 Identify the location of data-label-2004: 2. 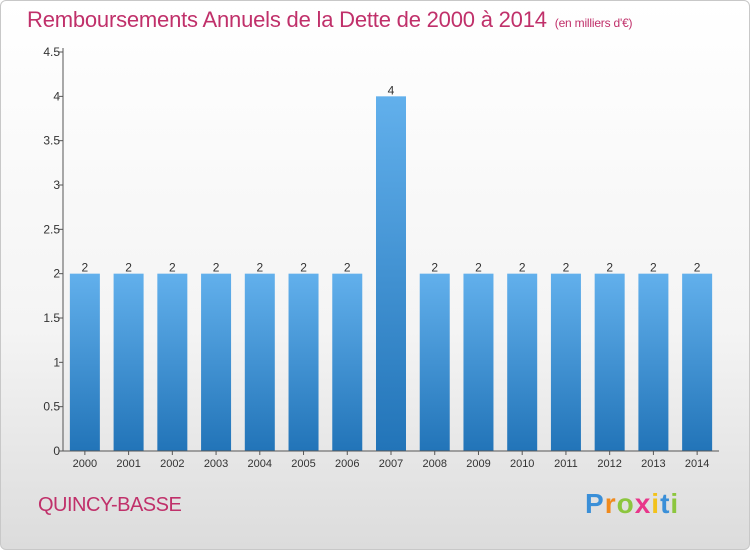
(259, 268).